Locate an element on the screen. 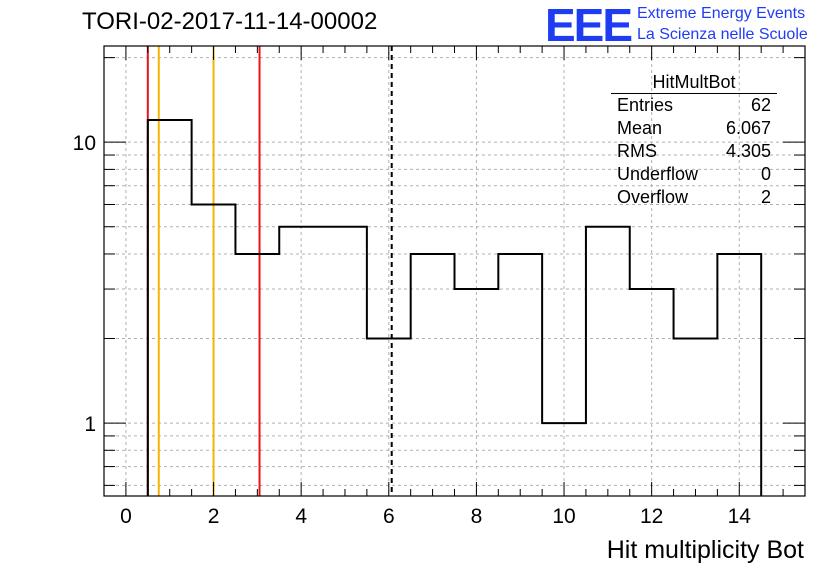 The width and height of the screenshot is (836, 572). x-tick-label: 12 is located at coordinates (651, 516).